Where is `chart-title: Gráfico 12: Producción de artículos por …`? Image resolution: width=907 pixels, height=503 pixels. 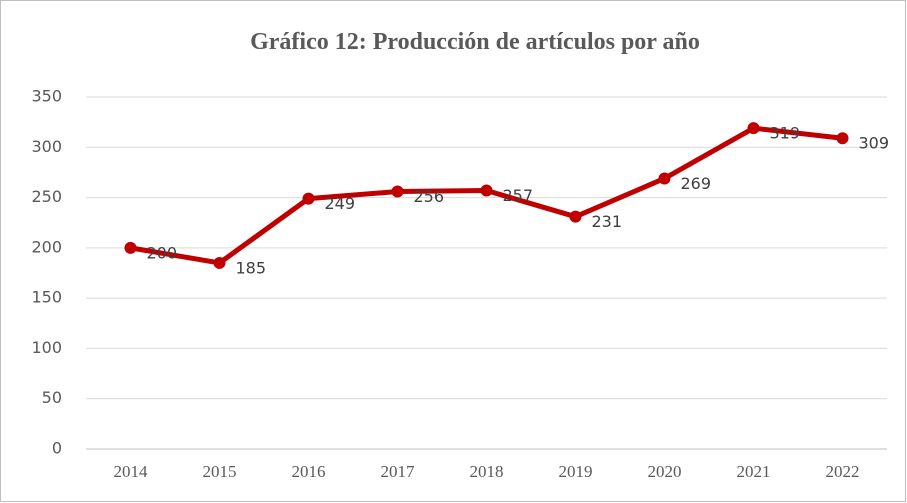 chart-title: Gráfico 12: Producción de artículos por … is located at coordinates (475, 42).